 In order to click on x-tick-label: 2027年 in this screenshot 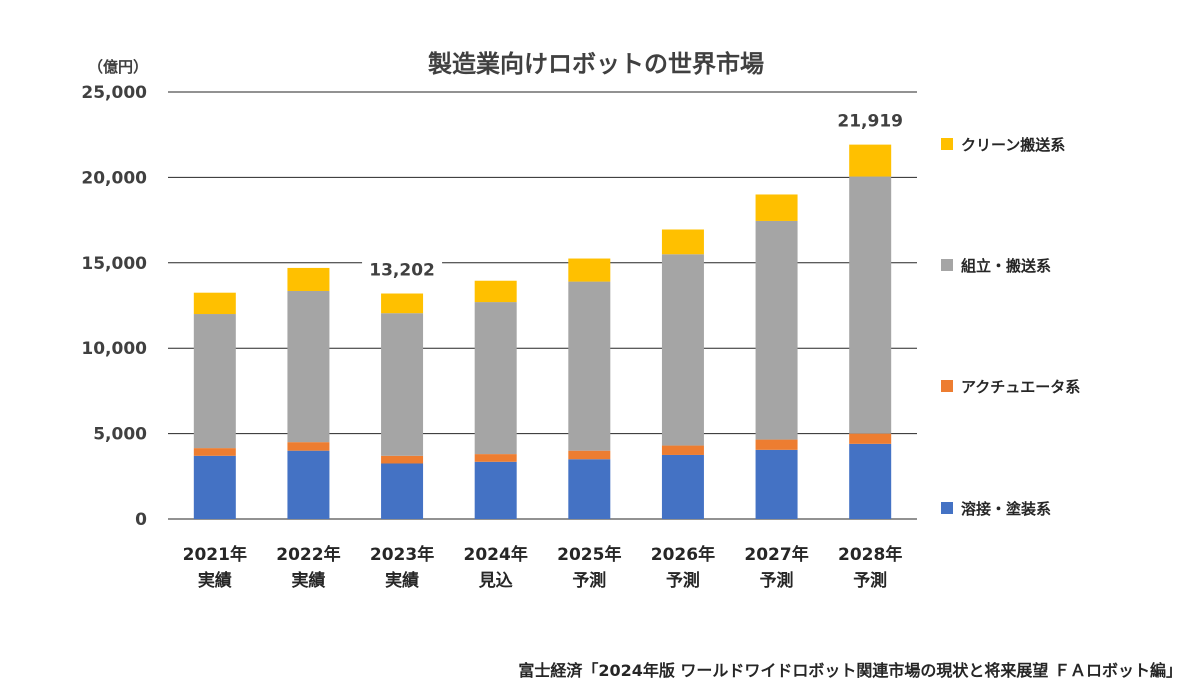, I will do `click(776, 554)`.